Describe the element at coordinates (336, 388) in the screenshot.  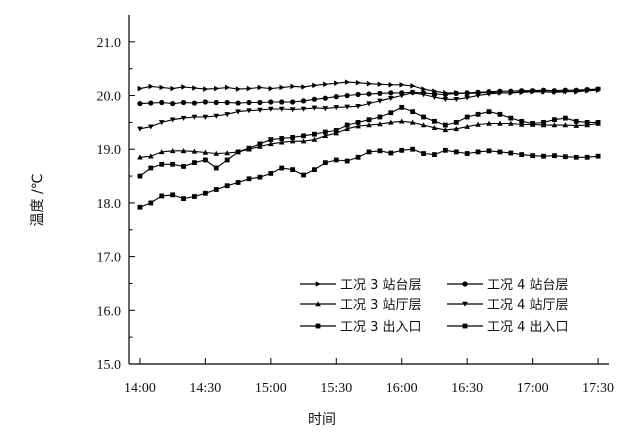
I see `x-tick-label: 15:30` at that location.